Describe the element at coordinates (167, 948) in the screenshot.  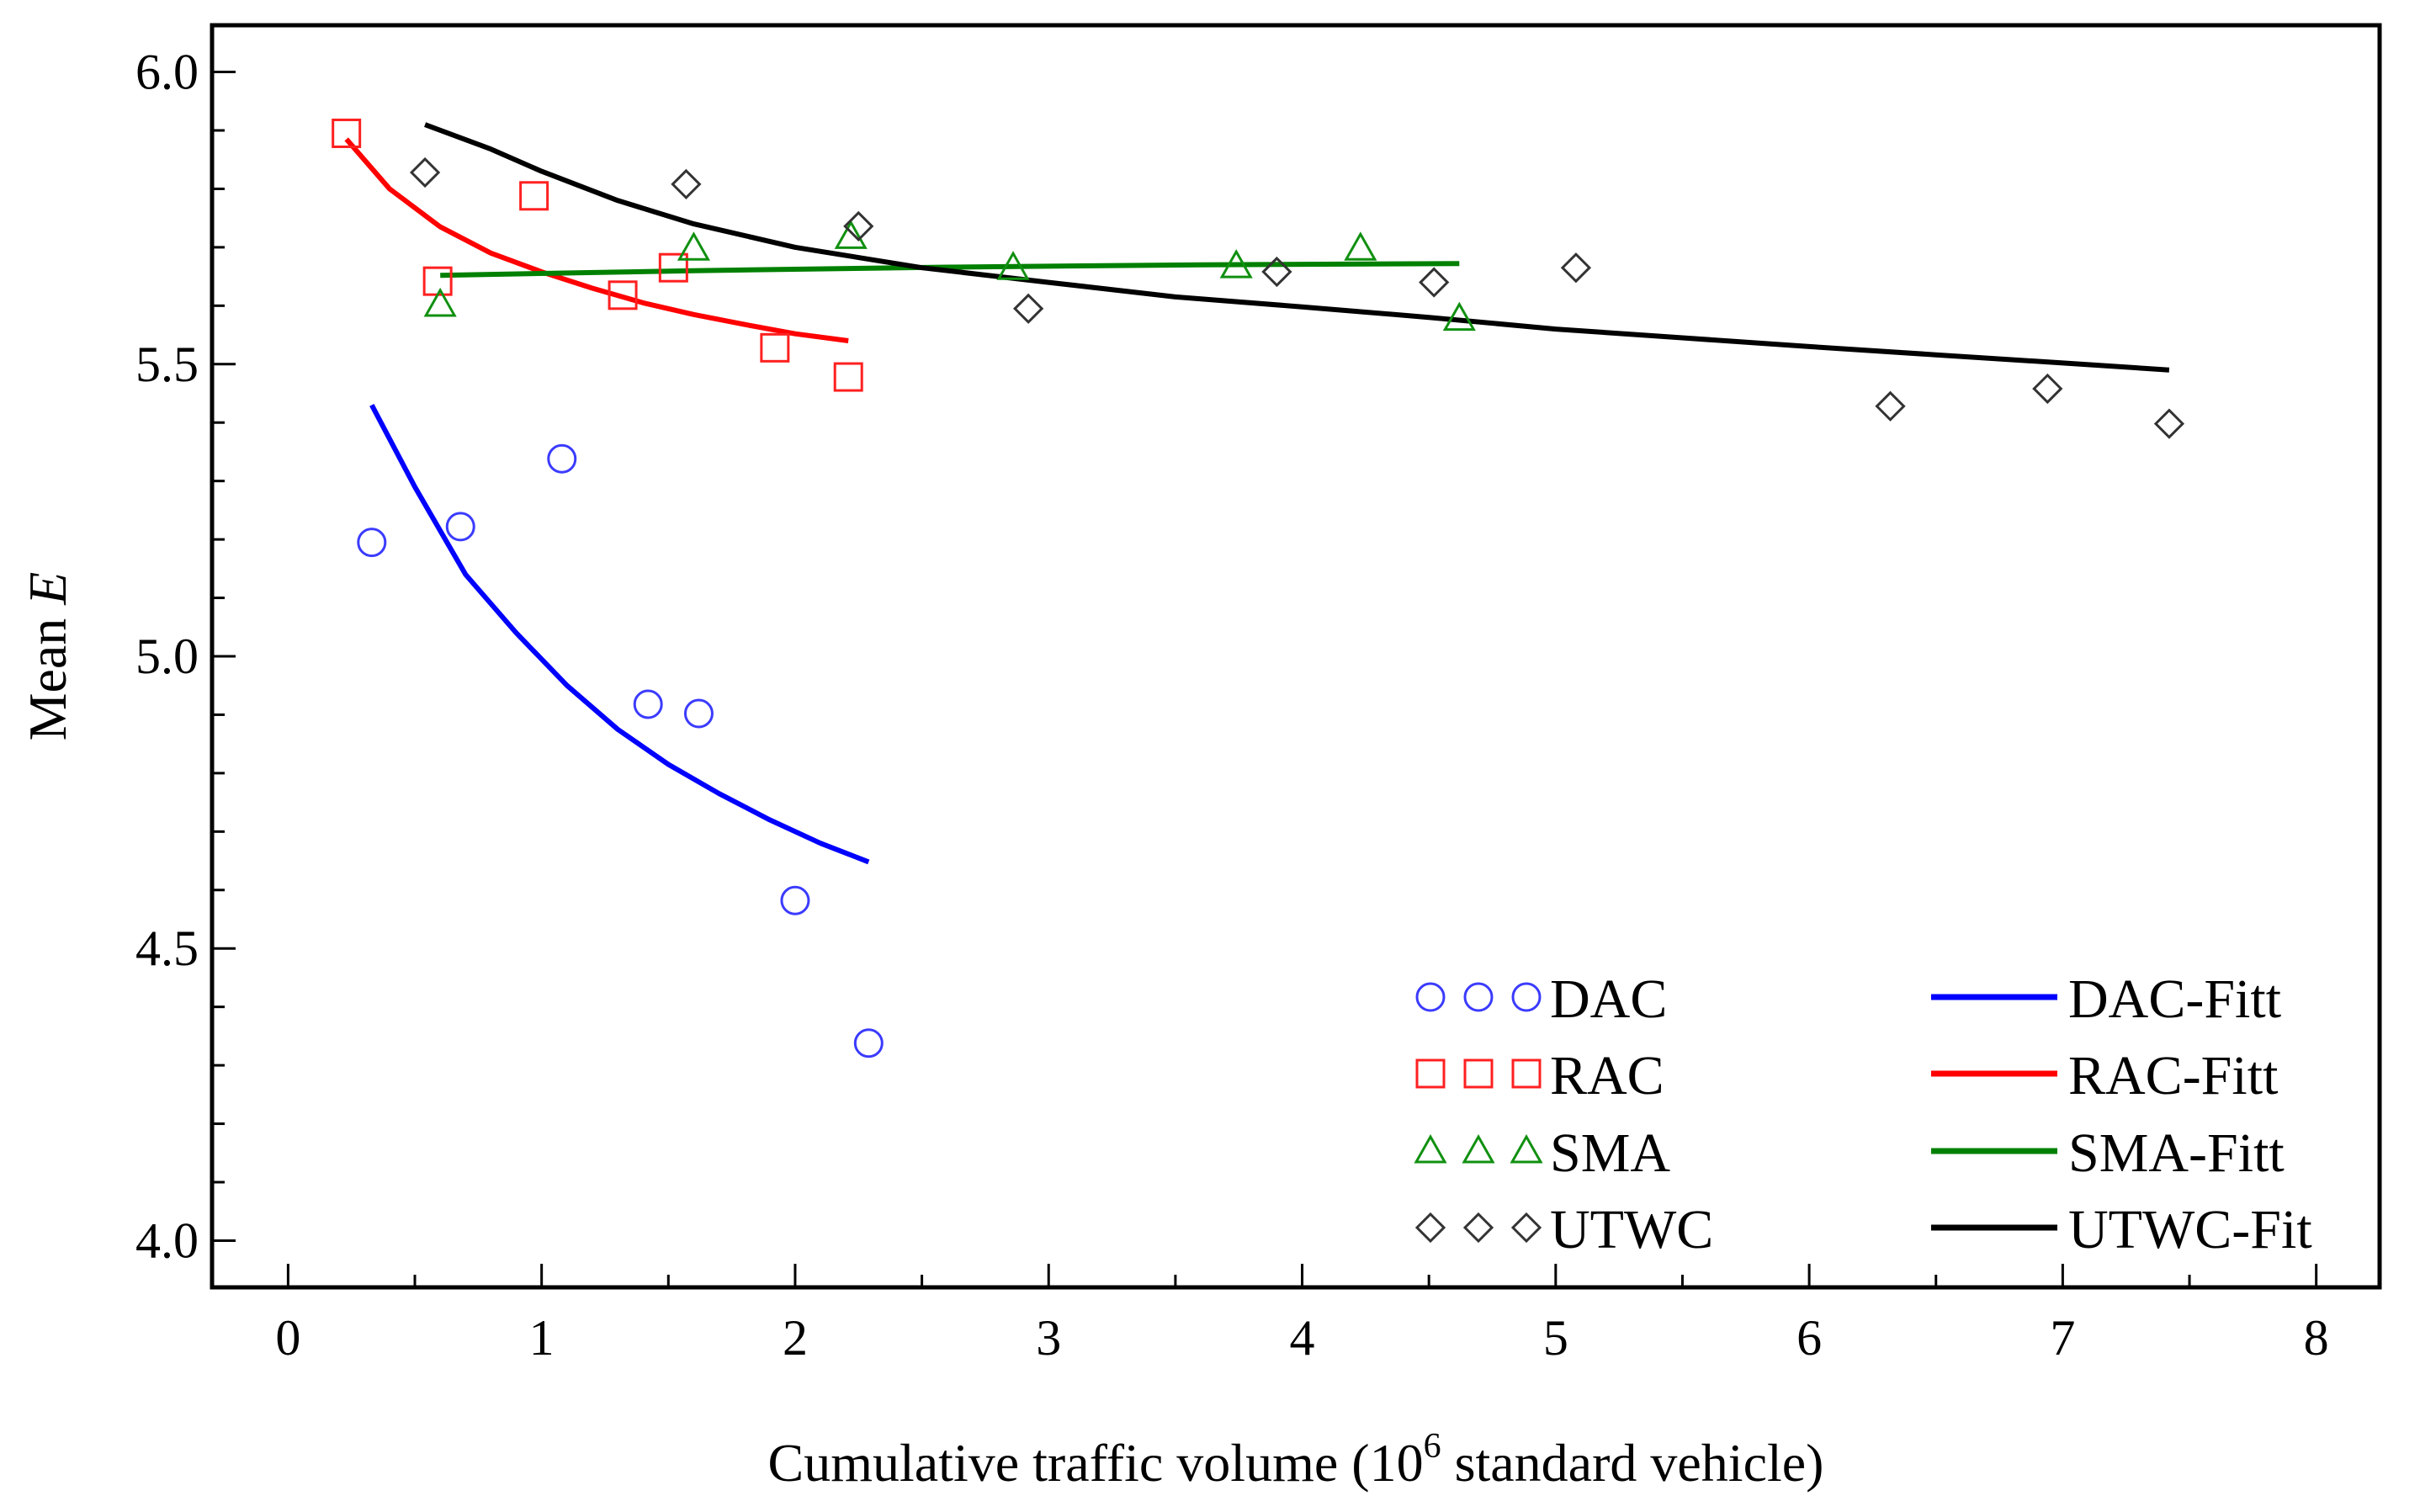
I see `y-tick-label: 4.5` at that location.